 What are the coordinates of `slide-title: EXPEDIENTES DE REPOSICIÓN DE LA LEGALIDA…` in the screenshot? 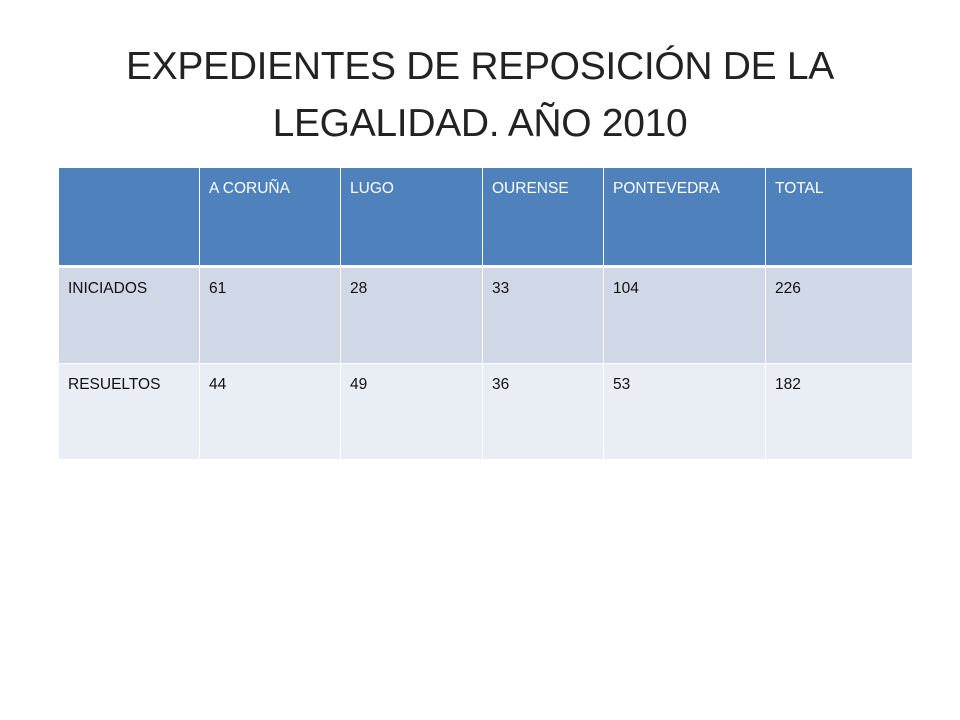 It's located at (480, 95).